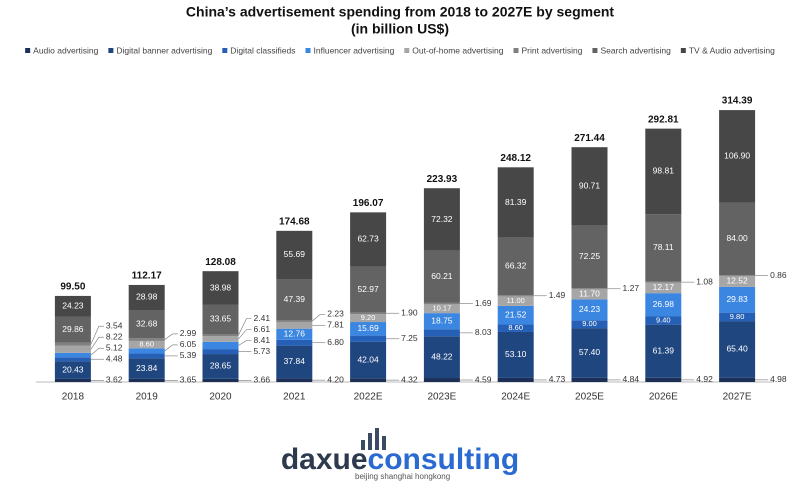 The height and width of the screenshot is (482, 800). I want to click on value-label: 47.39, so click(295, 299).